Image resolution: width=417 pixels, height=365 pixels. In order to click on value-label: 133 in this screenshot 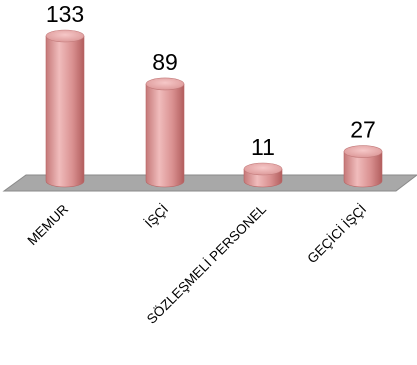, I will do `click(65, 14)`.